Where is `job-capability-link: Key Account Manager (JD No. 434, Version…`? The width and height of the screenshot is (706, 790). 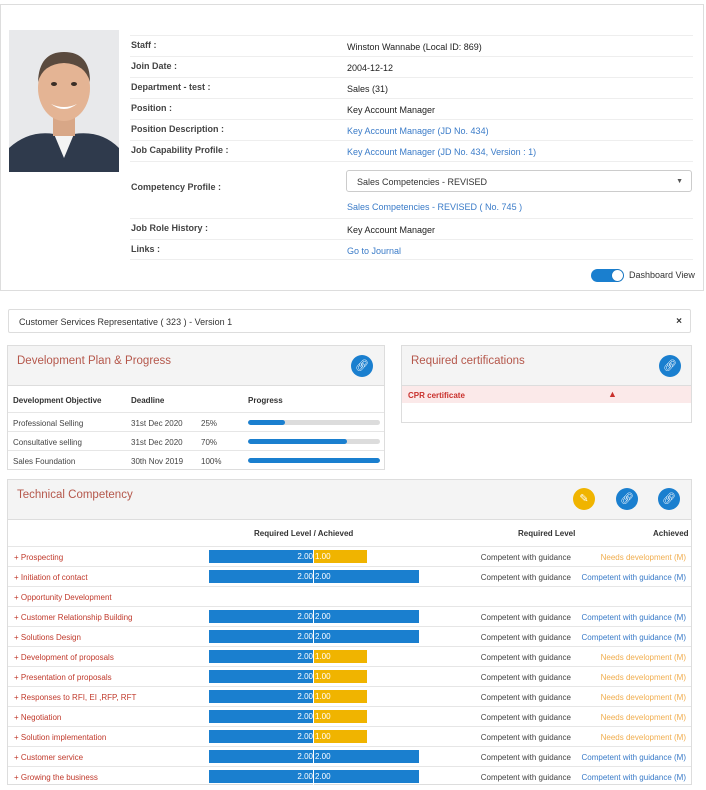 job-capability-link: Key Account Manager (JD No. 434, Version… is located at coordinates (442, 152).